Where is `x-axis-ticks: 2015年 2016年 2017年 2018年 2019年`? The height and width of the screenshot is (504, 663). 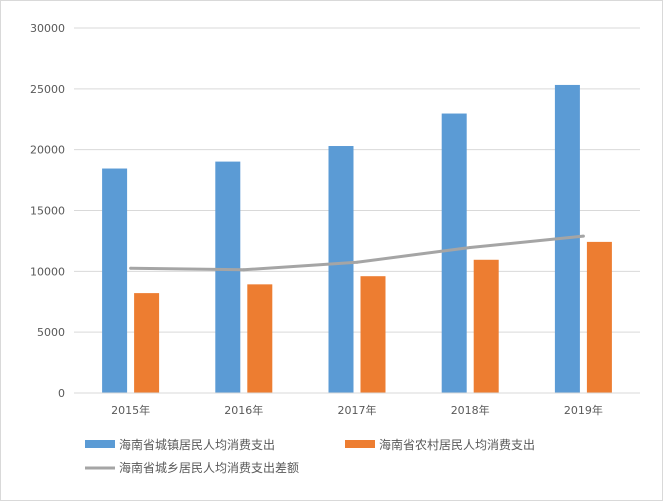
x-axis-ticks: 2015年 2016年 2017年 2018年 2019年 is located at coordinates (357, 404).